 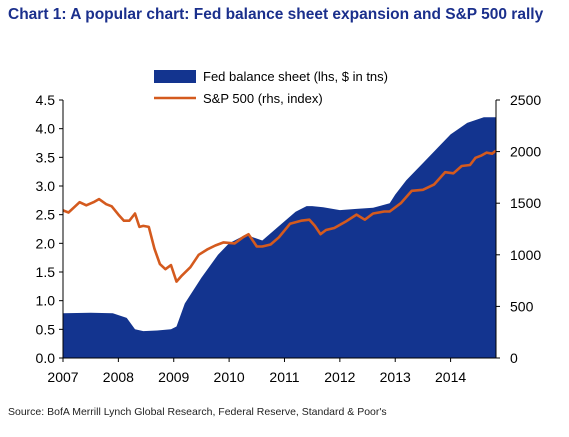 I want to click on x-axis-tick-label: 2012, so click(x=339, y=377).